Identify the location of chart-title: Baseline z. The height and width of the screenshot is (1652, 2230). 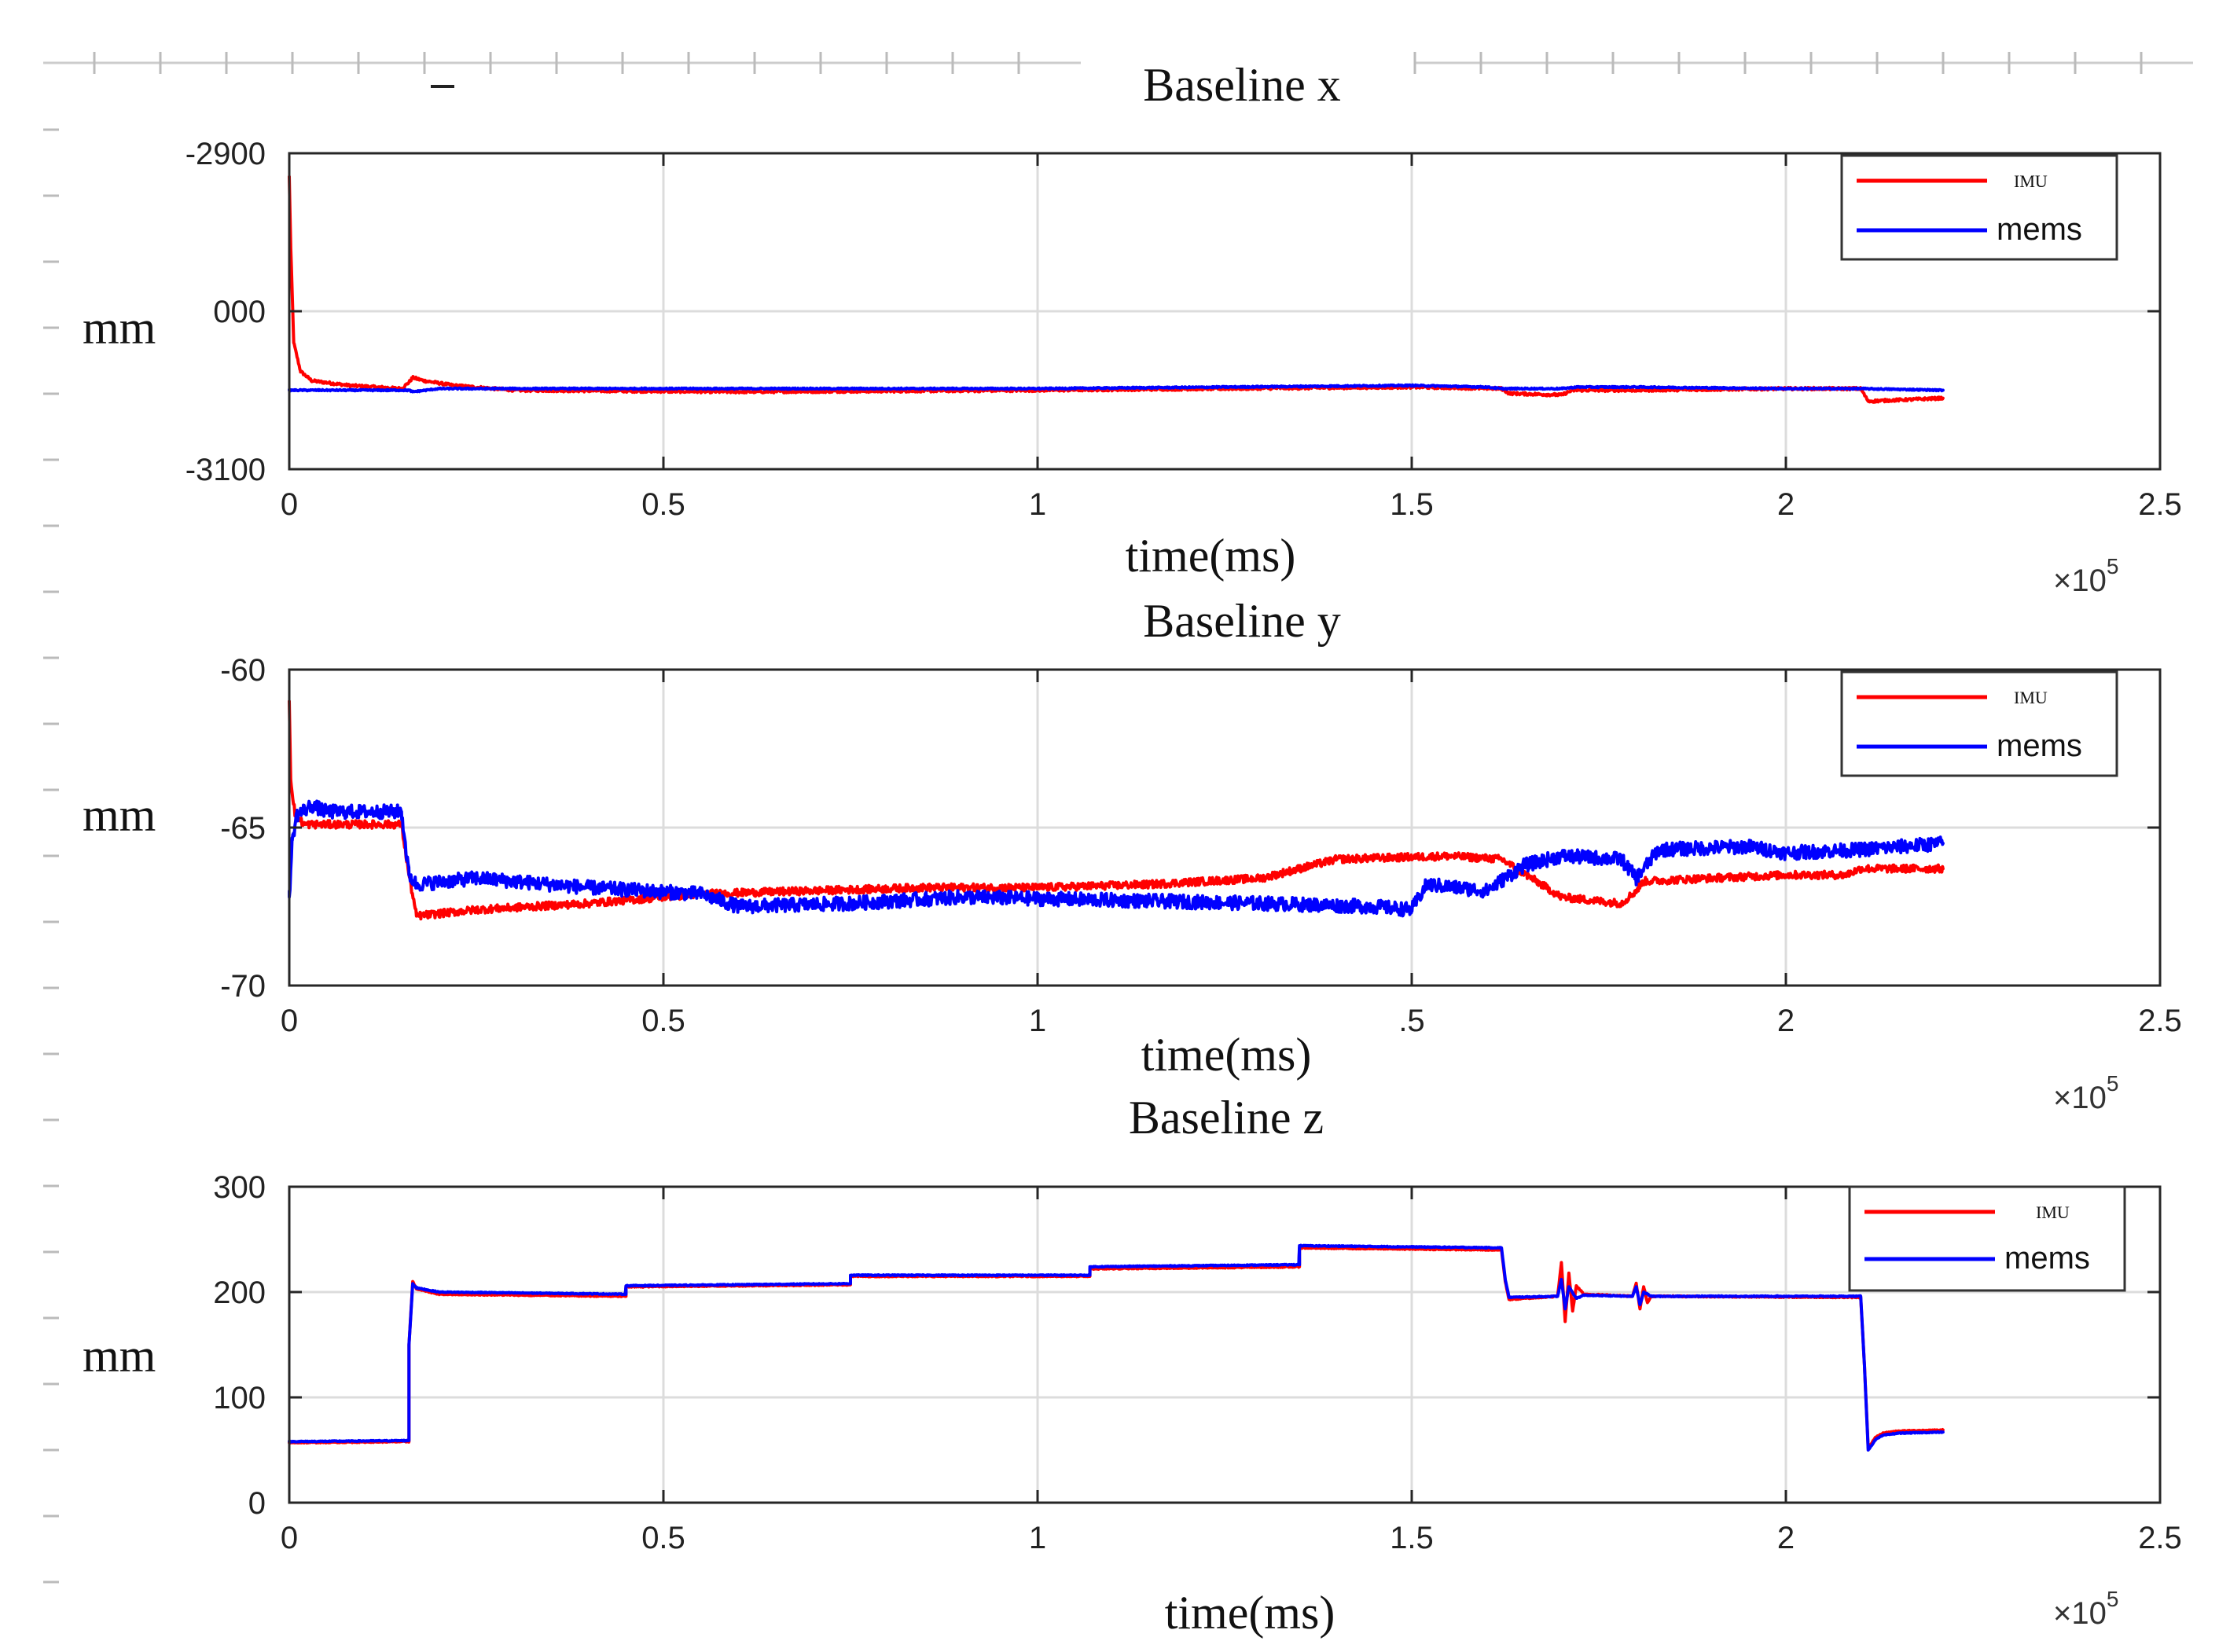
(1226, 1118).